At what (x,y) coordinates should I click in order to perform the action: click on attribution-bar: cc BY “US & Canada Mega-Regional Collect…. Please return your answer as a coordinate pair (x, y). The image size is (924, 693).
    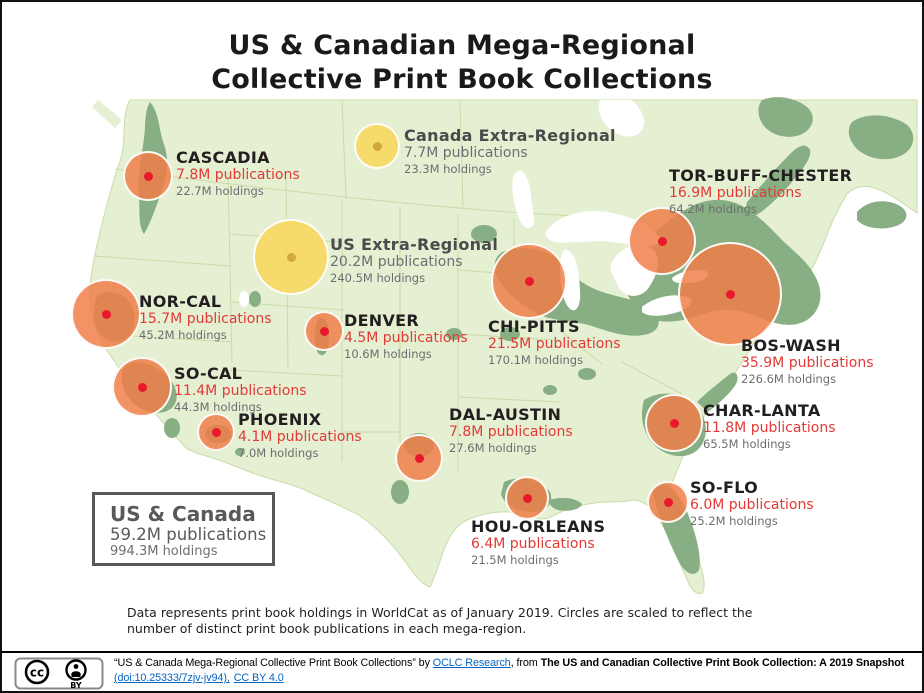
    Looking at the image, I should click on (462, 672).